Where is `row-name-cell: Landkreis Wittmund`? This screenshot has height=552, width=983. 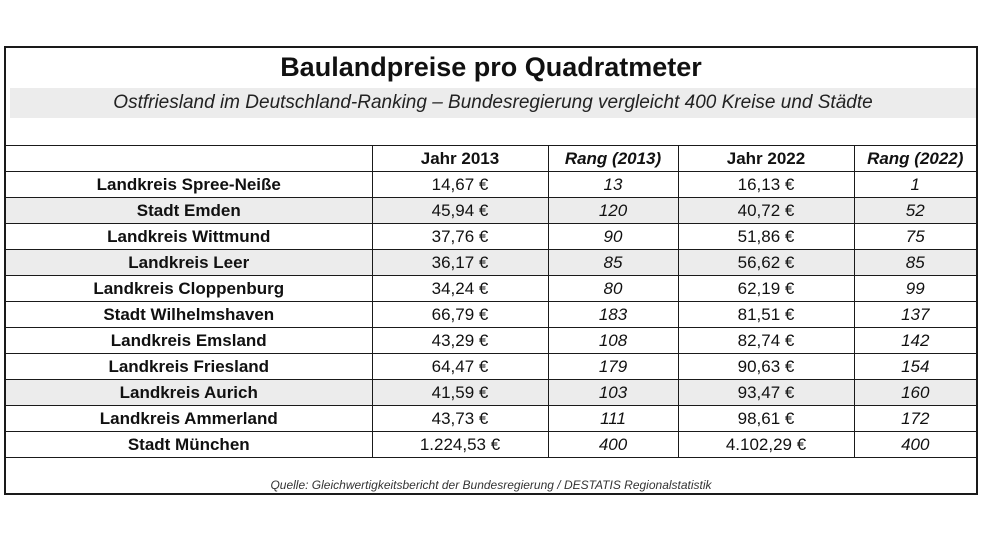 row-name-cell: Landkreis Wittmund is located at coordinates (189, 236).